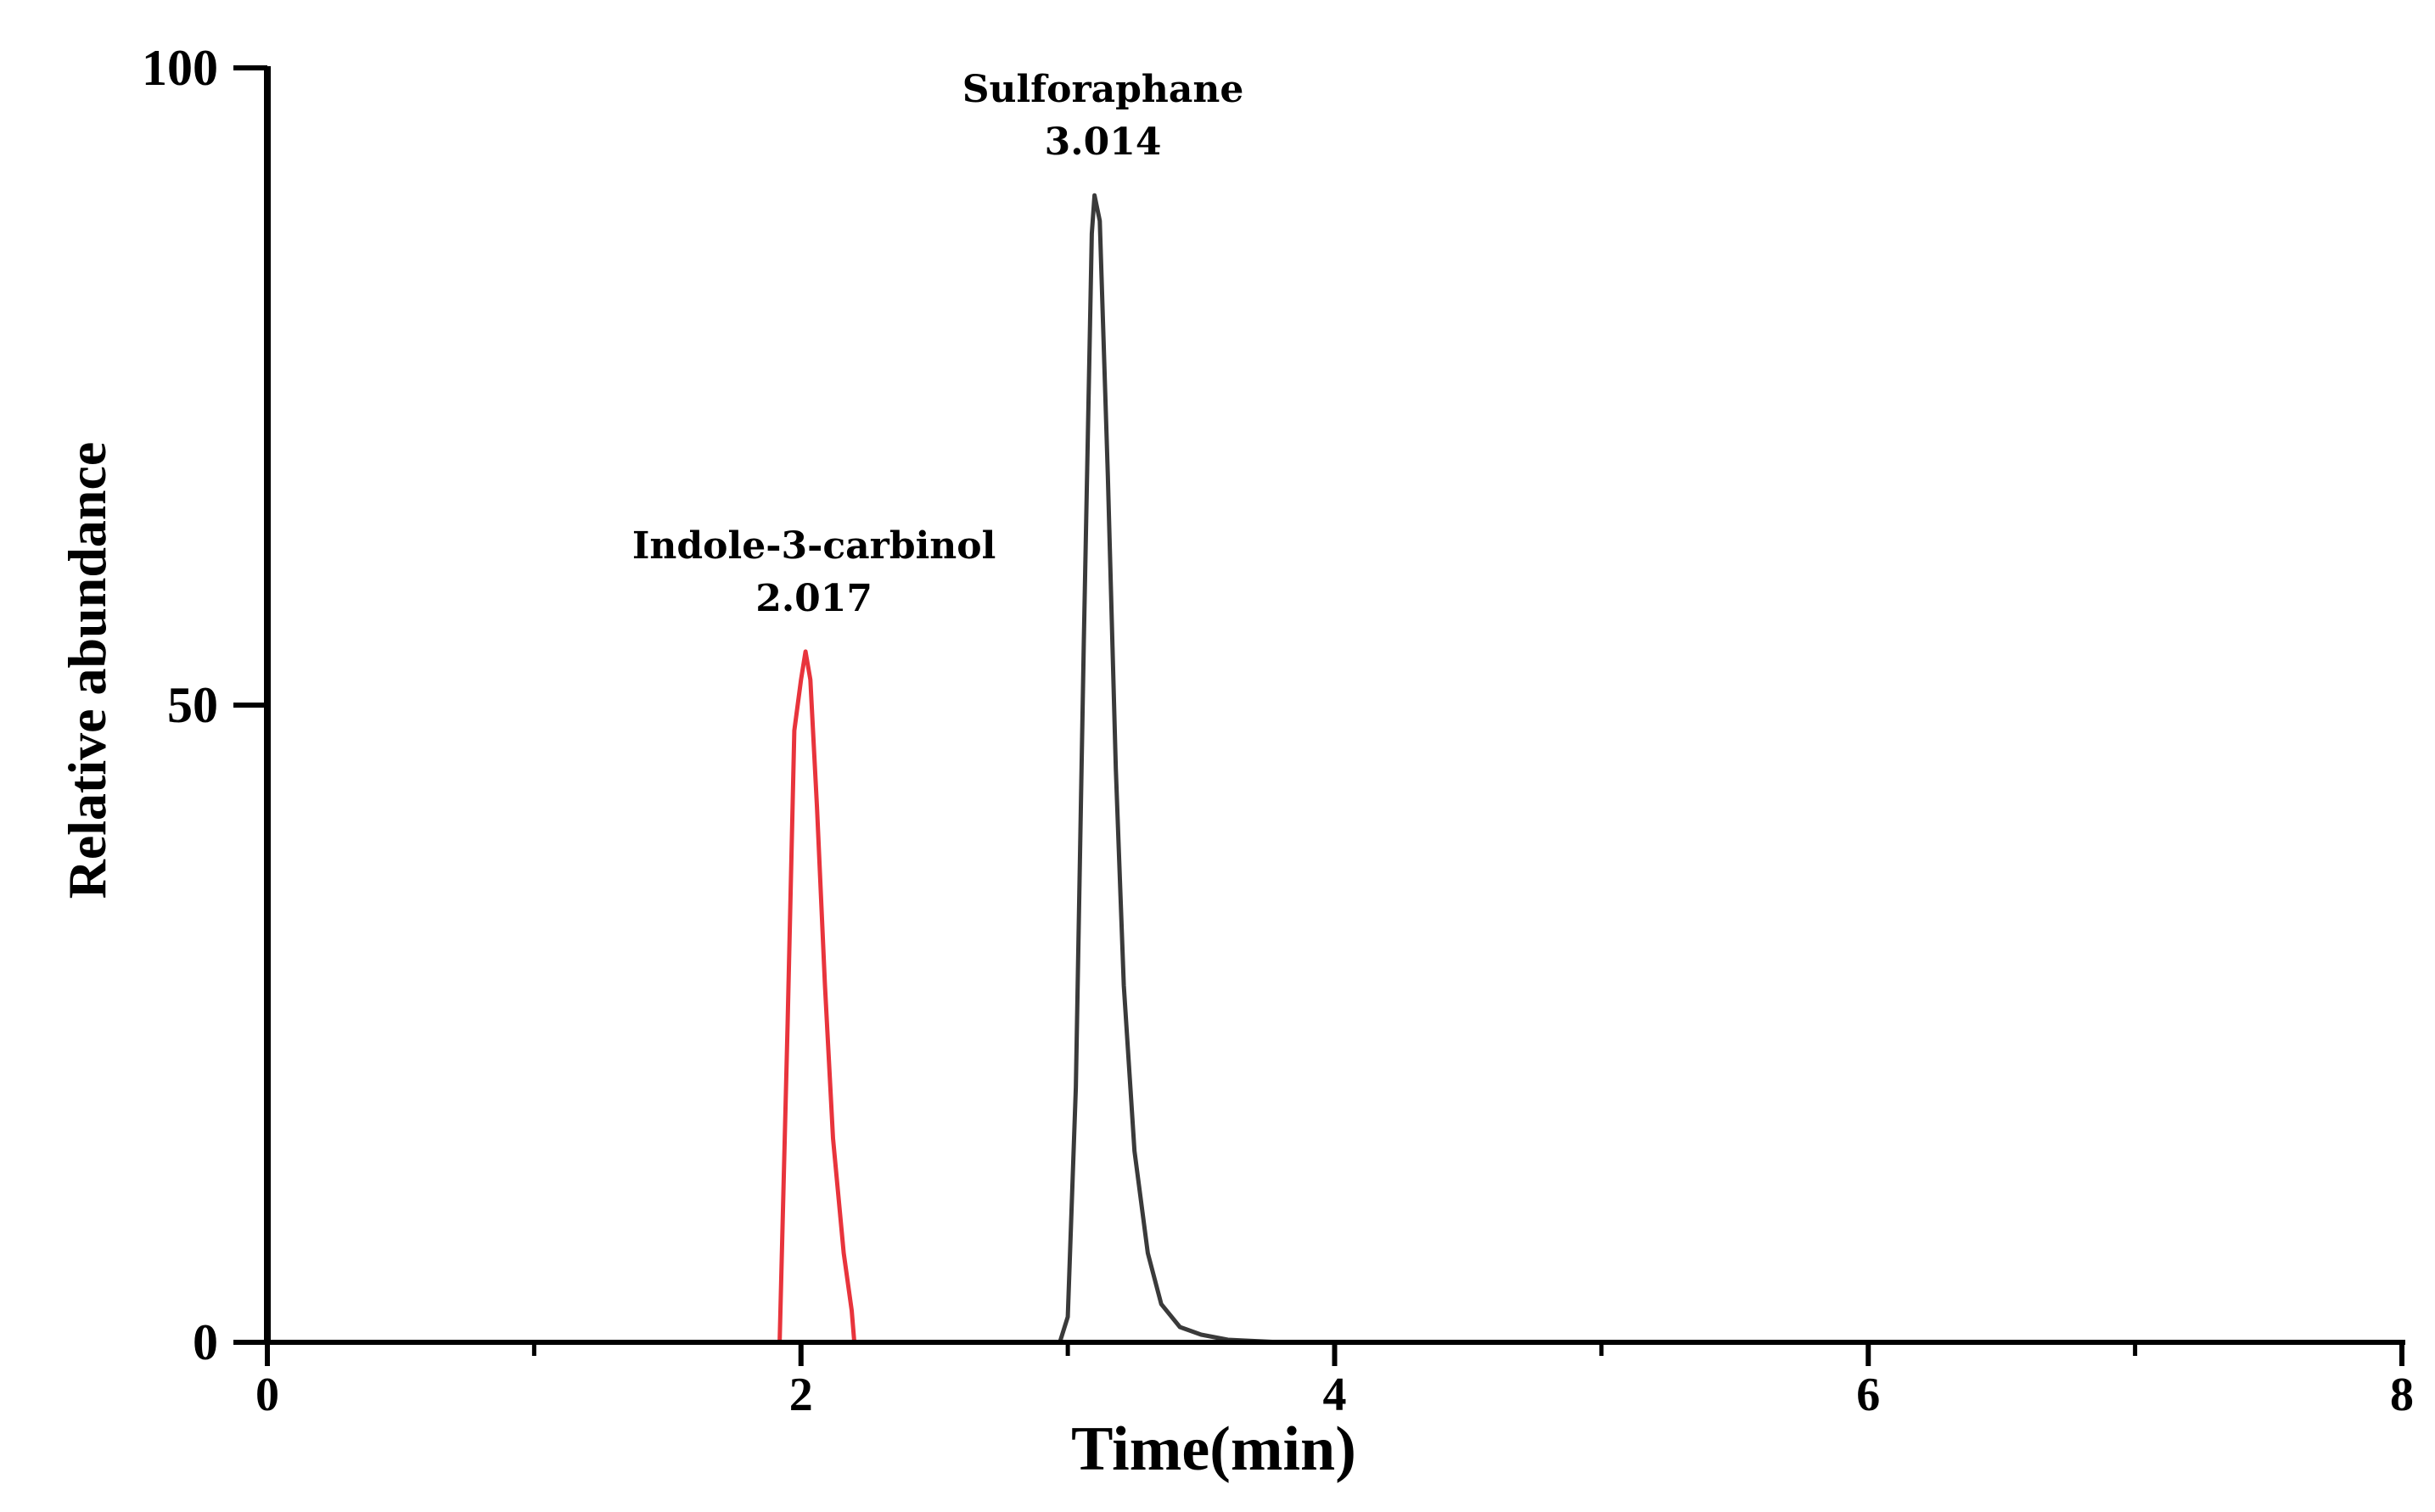 The height and width of the screenshot is (1512, 2435). Describe the element at coordinates (1335, 1395) in the screenshot. I see `x-tick-label-4: 4` at that location.